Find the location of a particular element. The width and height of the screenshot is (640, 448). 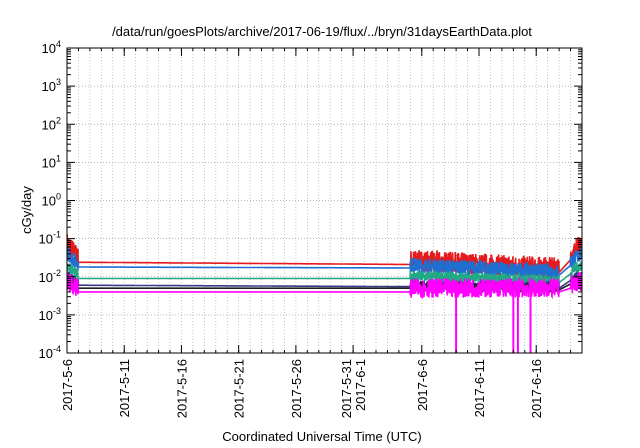

y-tick-label: 10⁻⁴ is located at coordinates (50, 352).